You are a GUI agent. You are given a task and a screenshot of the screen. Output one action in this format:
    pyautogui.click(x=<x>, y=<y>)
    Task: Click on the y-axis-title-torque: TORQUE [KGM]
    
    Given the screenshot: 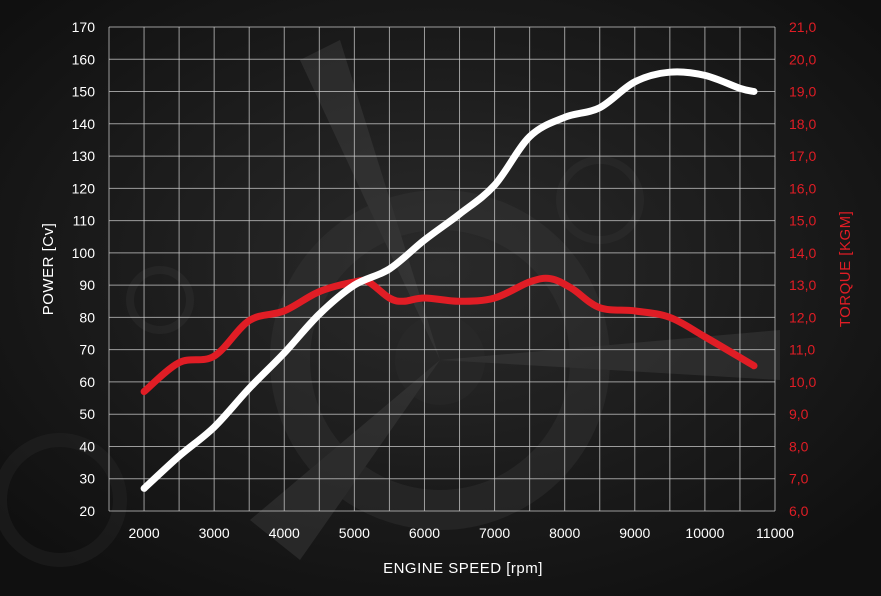 What is the action you would take?
    pyautogui.click(x=845, y=269)
    